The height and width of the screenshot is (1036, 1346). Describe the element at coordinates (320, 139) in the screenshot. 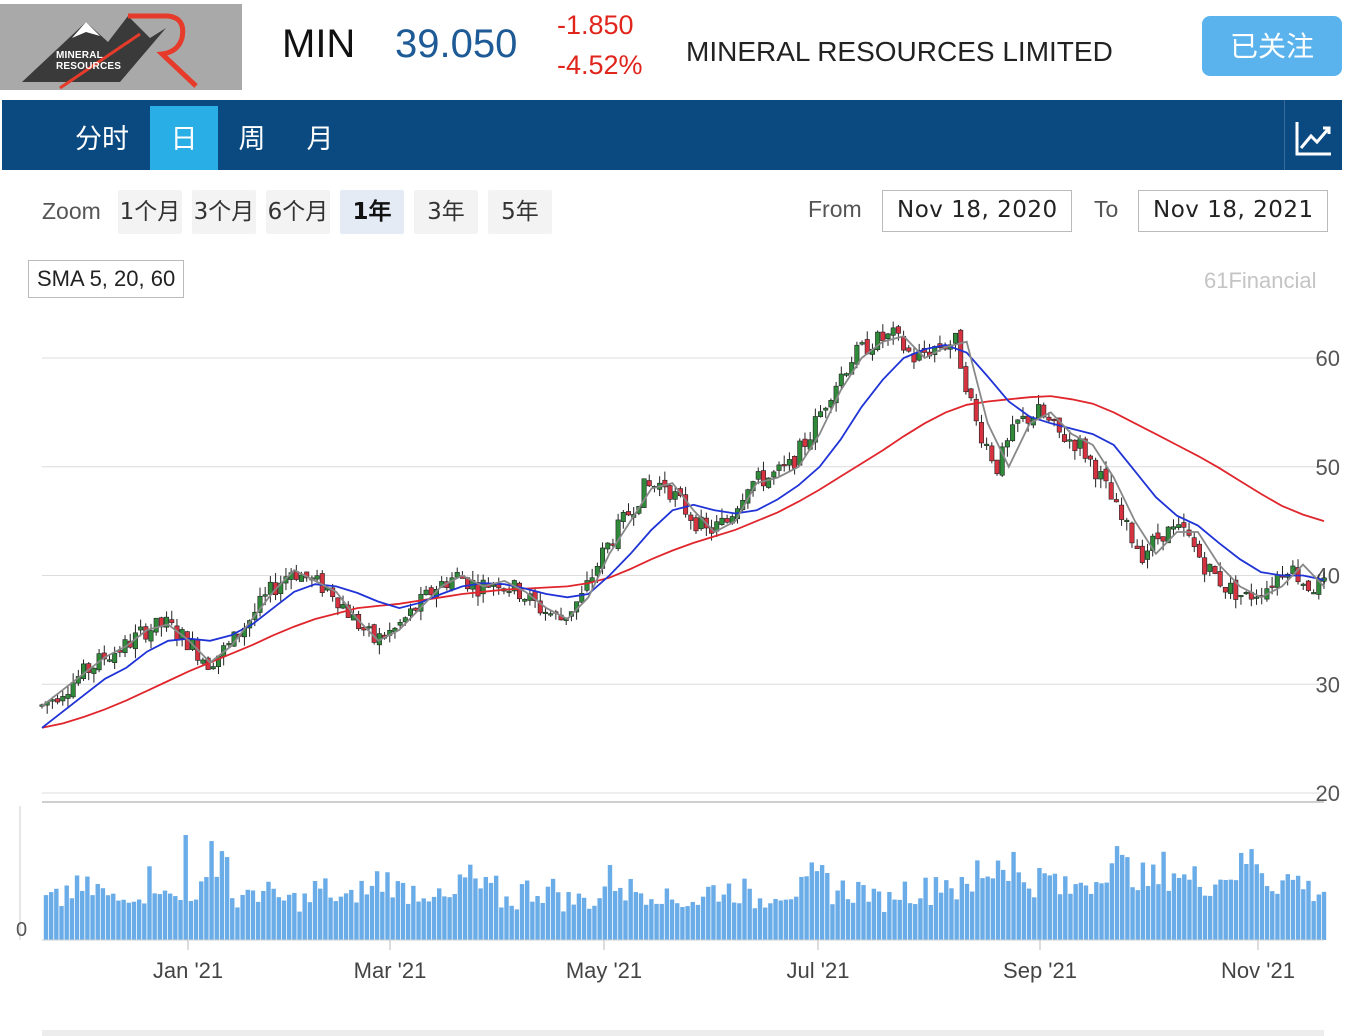

I see `tab-monthly: 月` at that location.